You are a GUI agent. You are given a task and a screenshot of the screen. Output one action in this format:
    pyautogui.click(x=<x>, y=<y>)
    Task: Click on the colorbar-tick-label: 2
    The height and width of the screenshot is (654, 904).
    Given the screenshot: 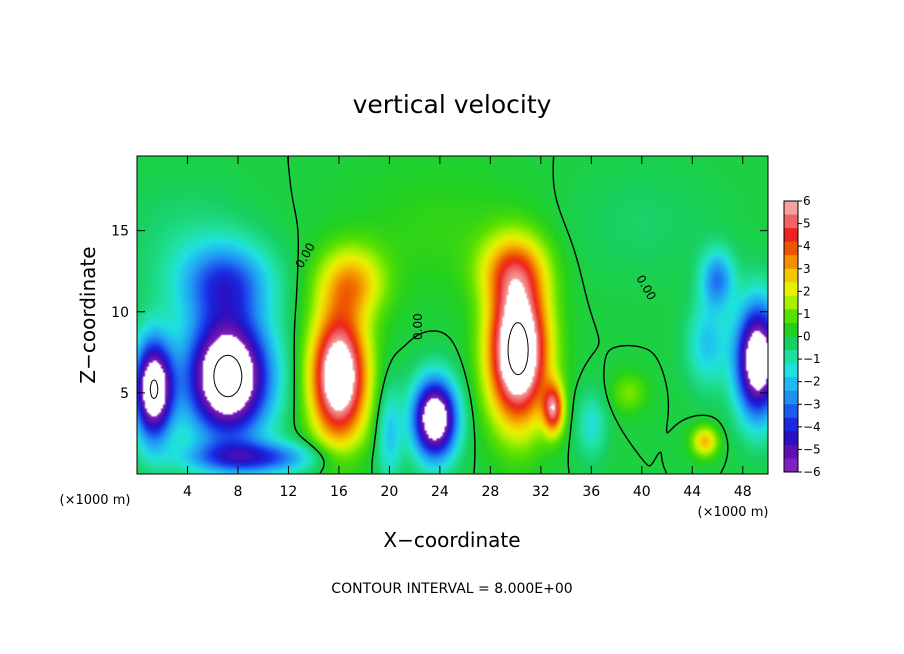 What is the action you would take?
    pyautogui.click(x=807, y=291)
    